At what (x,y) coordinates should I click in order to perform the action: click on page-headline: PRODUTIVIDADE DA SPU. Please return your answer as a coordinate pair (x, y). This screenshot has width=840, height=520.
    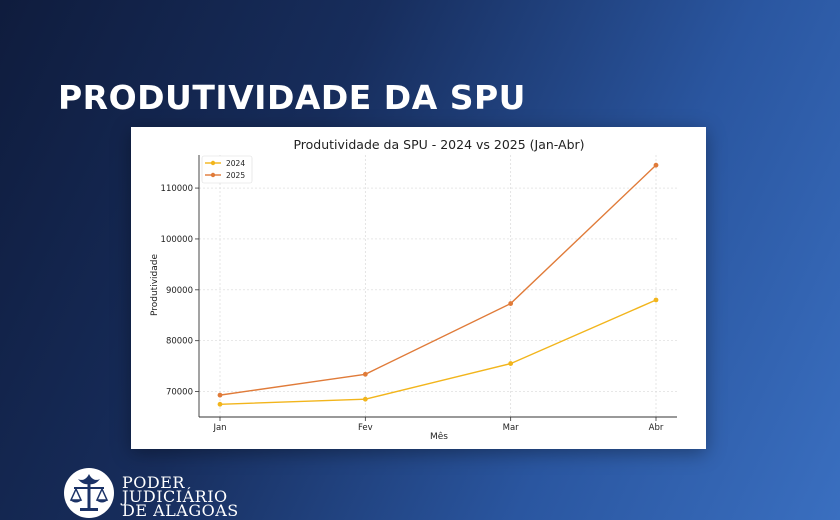
    Looking at the image, I should click on (292, 97).